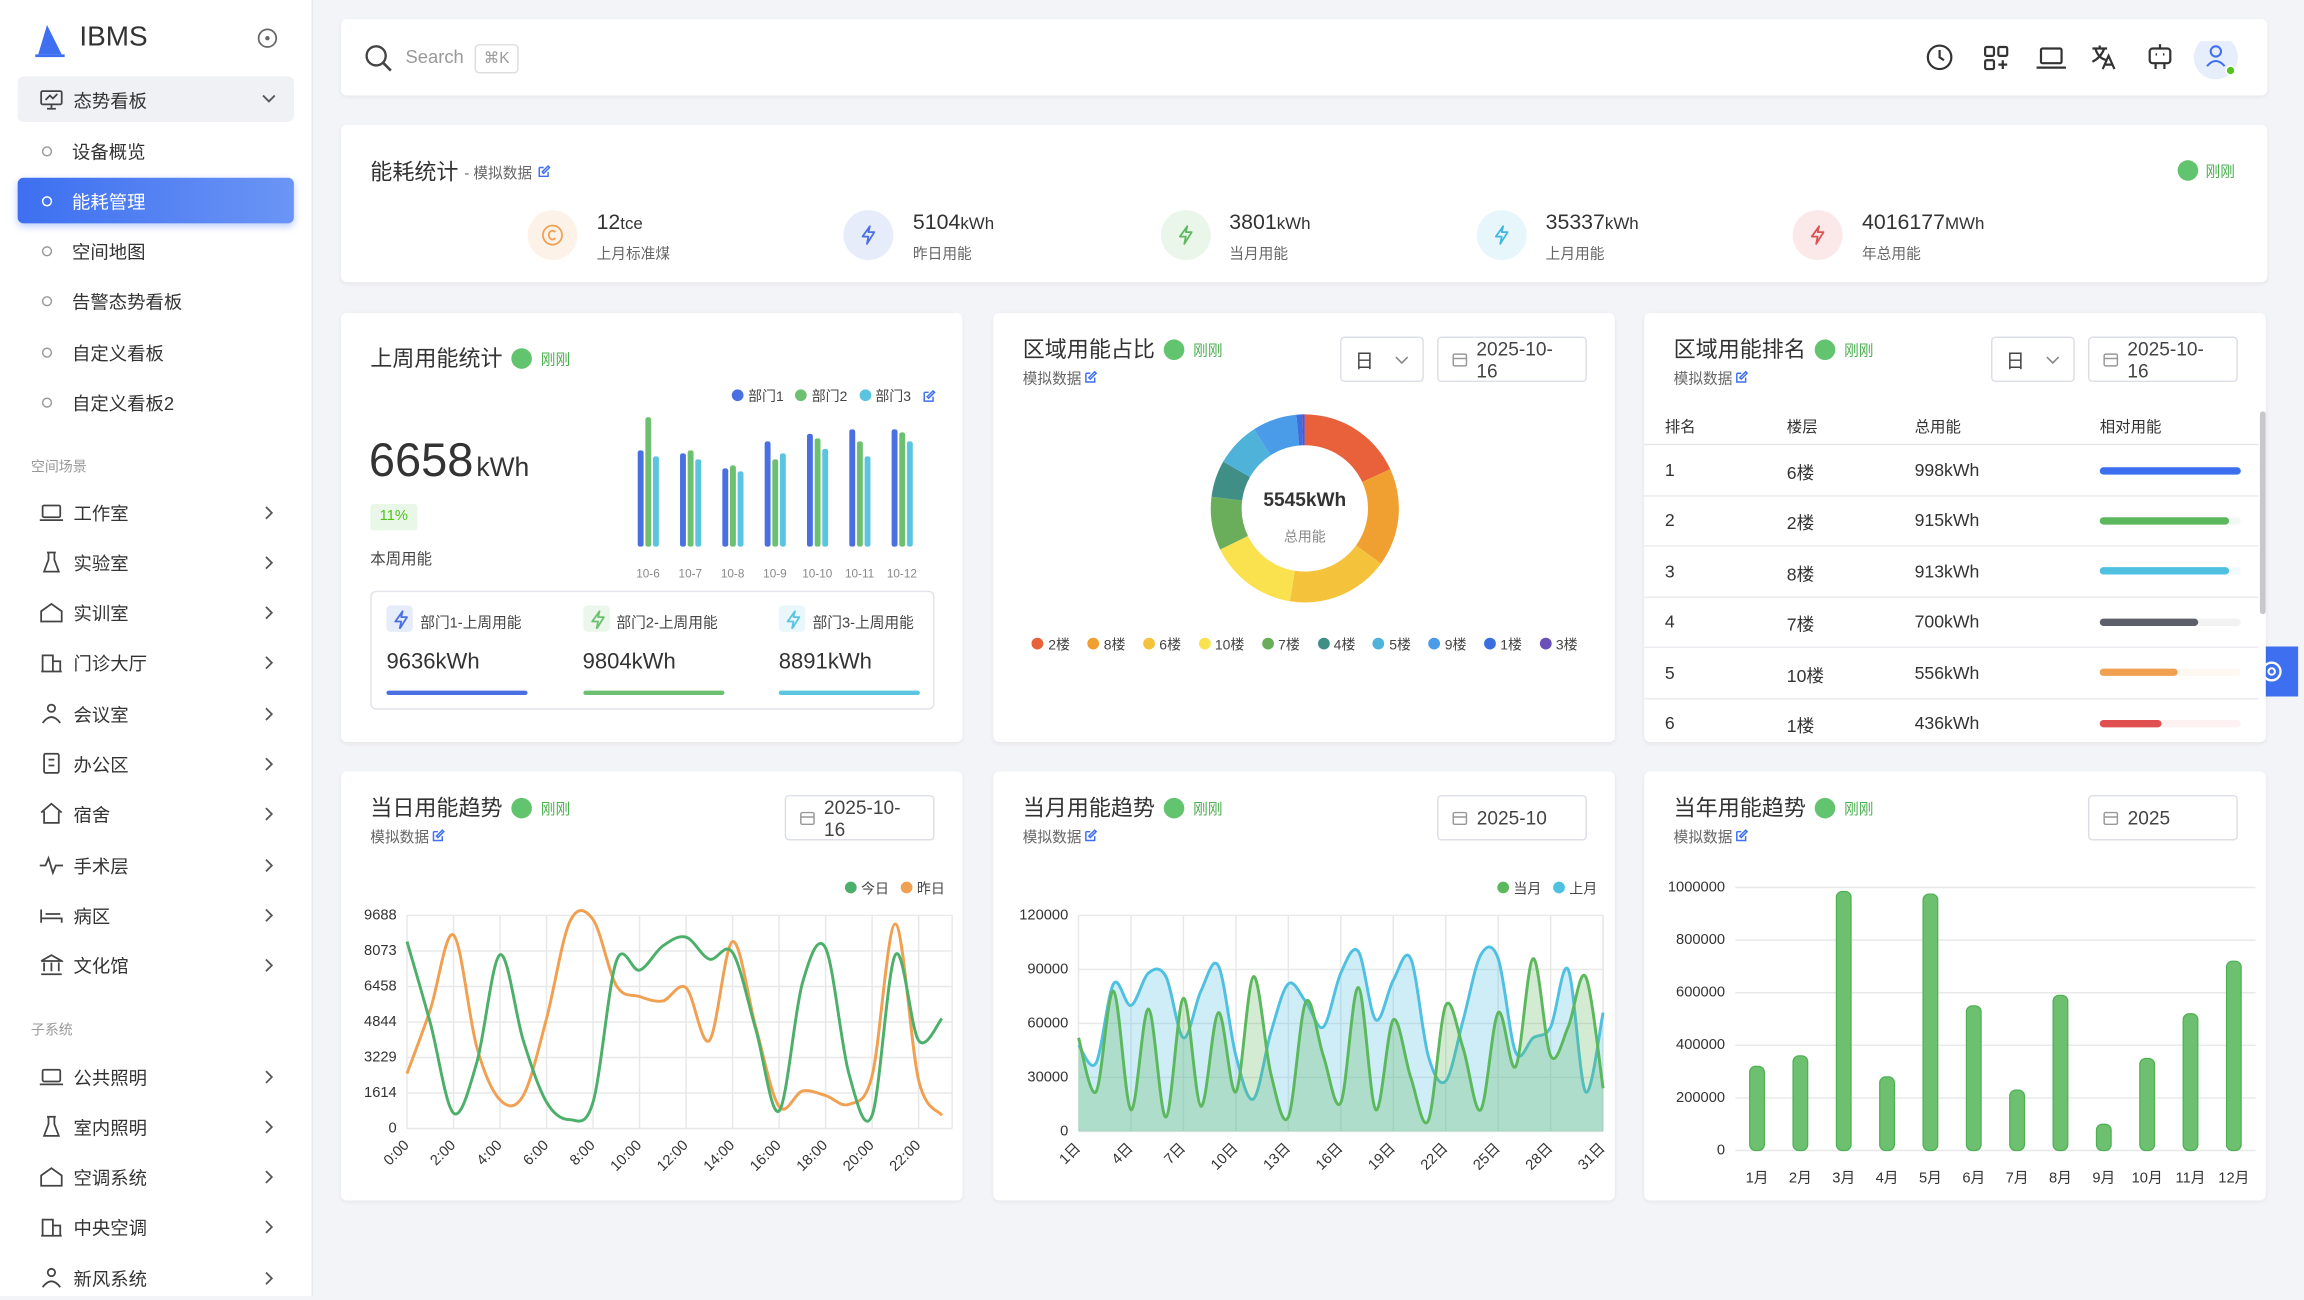 The image size is (2304, 1300). I want to click on date-picker: 2025, so click(2163, 817).